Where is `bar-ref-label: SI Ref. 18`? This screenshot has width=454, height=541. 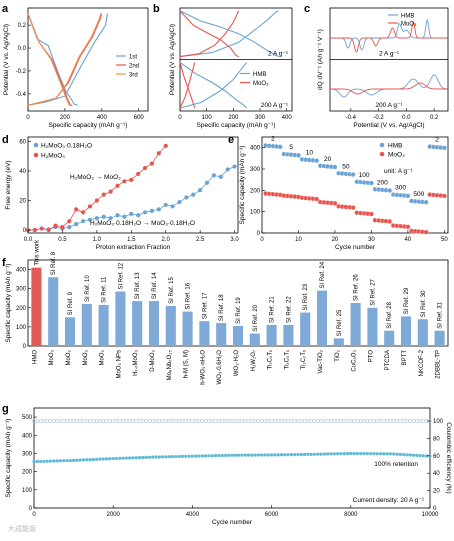 bar-ref-label: SI Ref. 18 is located at coordinates (222, 307).